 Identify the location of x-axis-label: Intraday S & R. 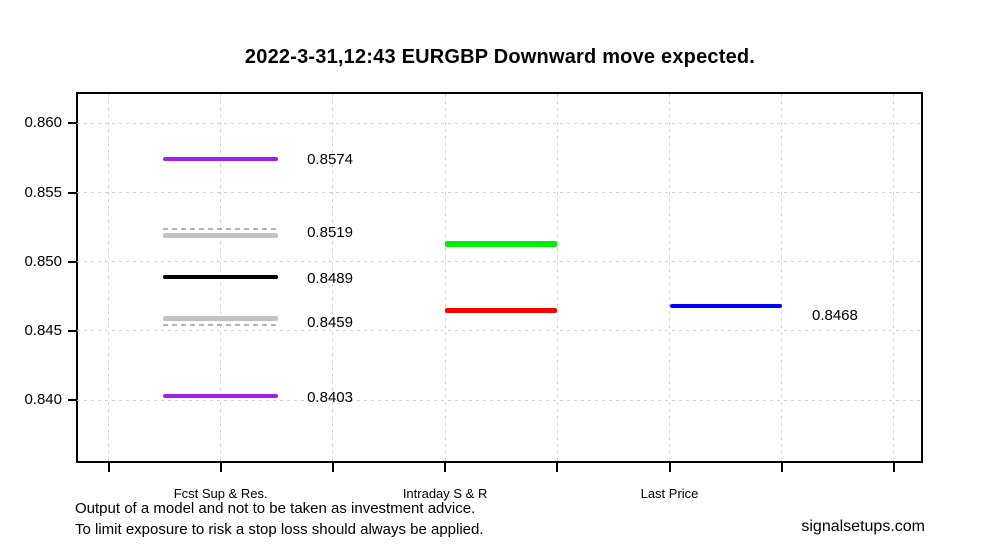
(445, 493).